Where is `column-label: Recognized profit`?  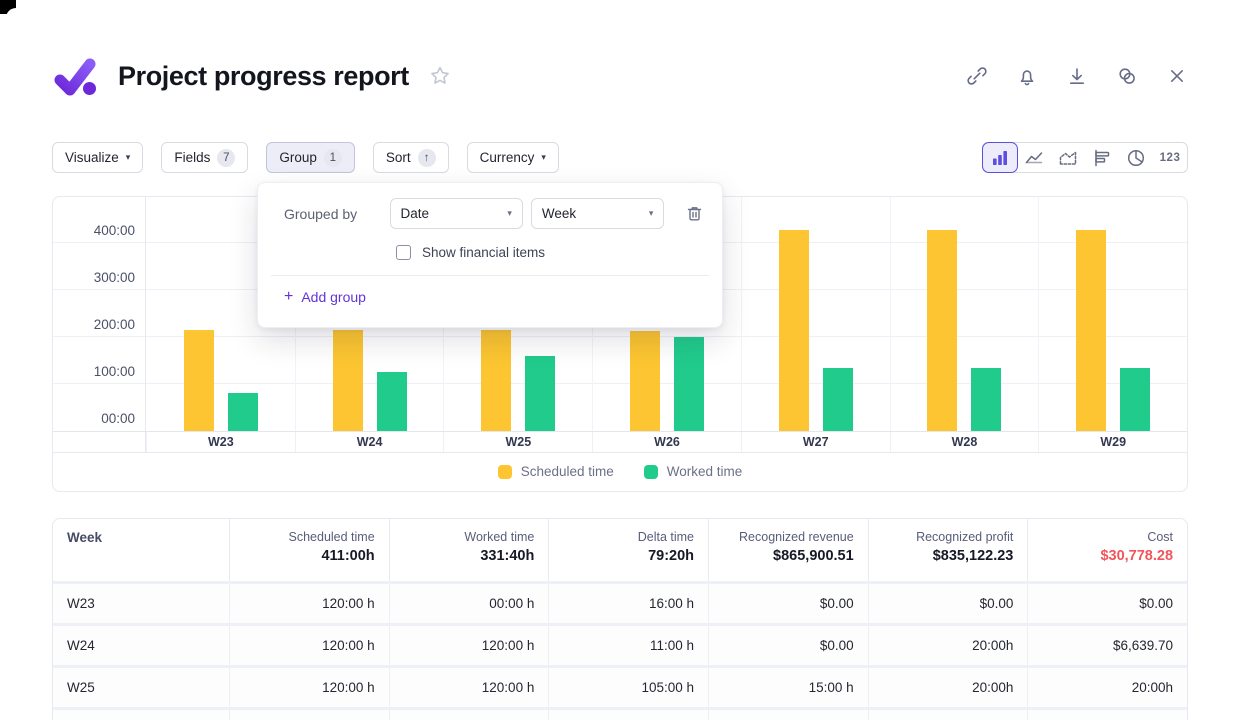 column-label: Recognized profit is located at coordinates (965, 537).